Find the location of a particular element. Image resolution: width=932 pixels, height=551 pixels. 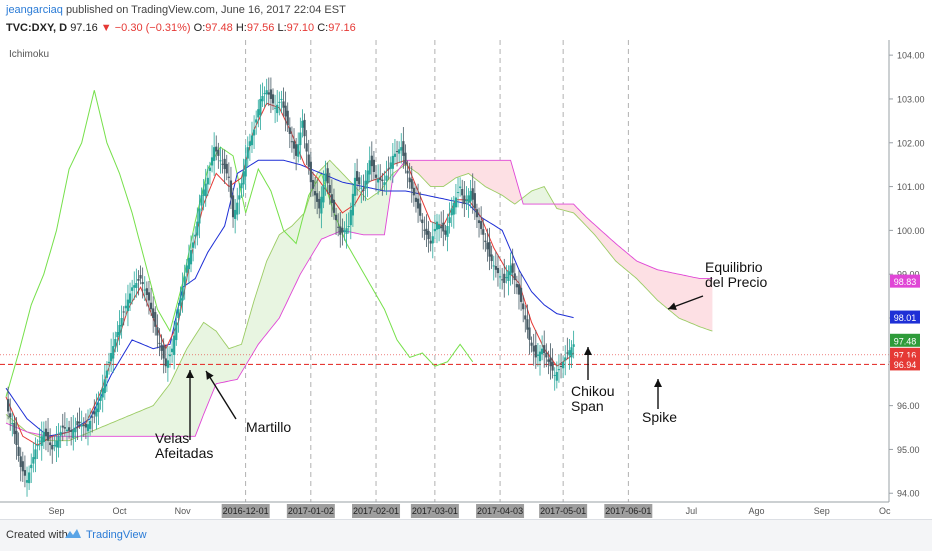

low-value: 97.10 is located at coordinates (300, 28).